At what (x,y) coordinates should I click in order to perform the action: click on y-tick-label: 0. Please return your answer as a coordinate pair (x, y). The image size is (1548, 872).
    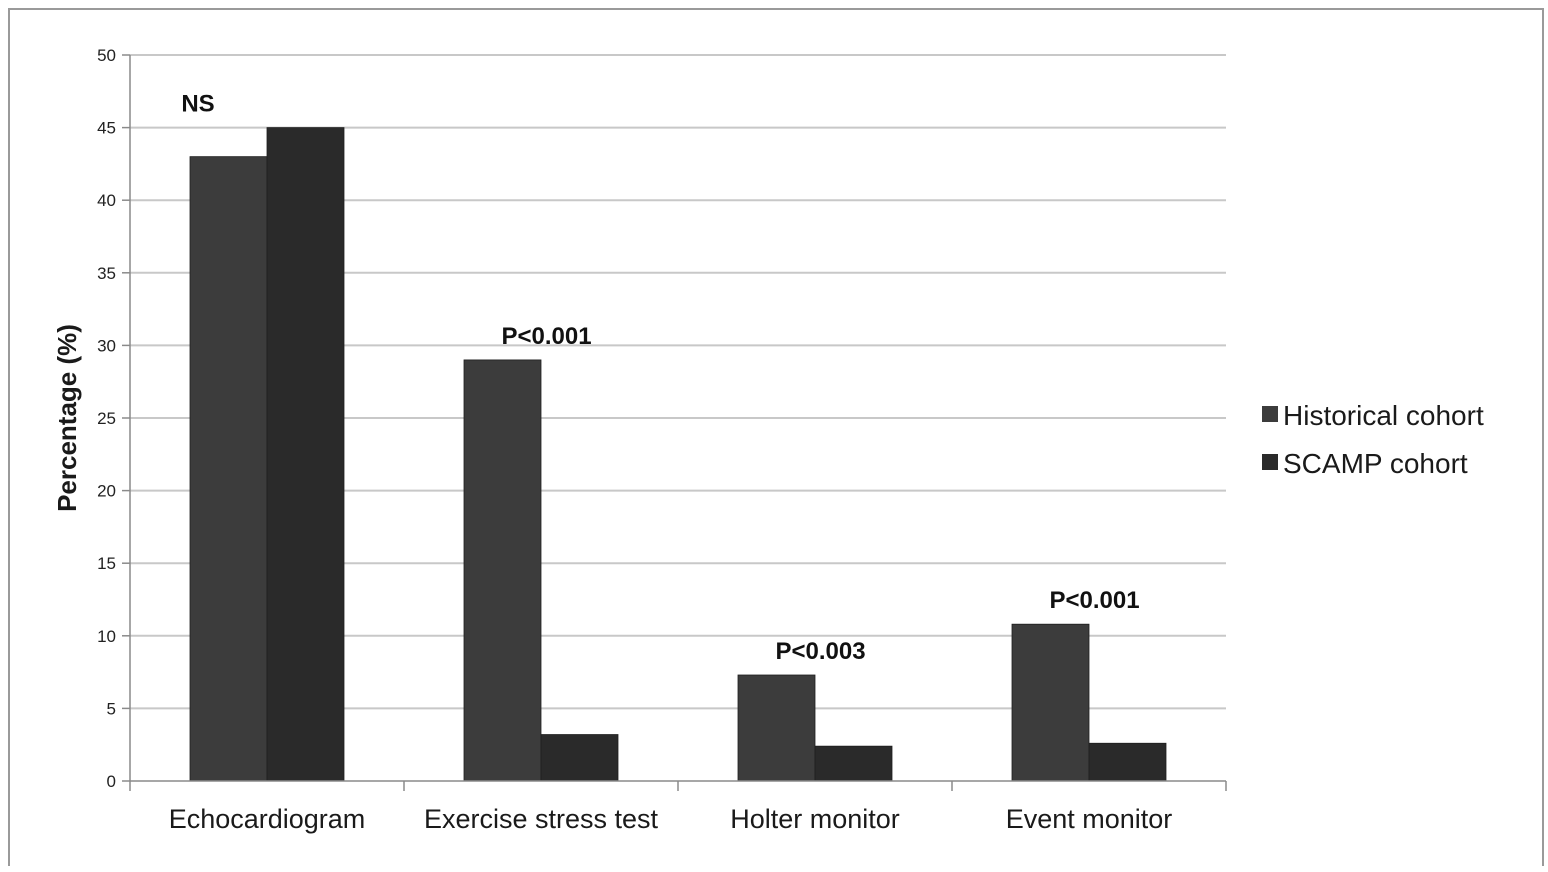
    Looking at the image, I should click on (111, 781).